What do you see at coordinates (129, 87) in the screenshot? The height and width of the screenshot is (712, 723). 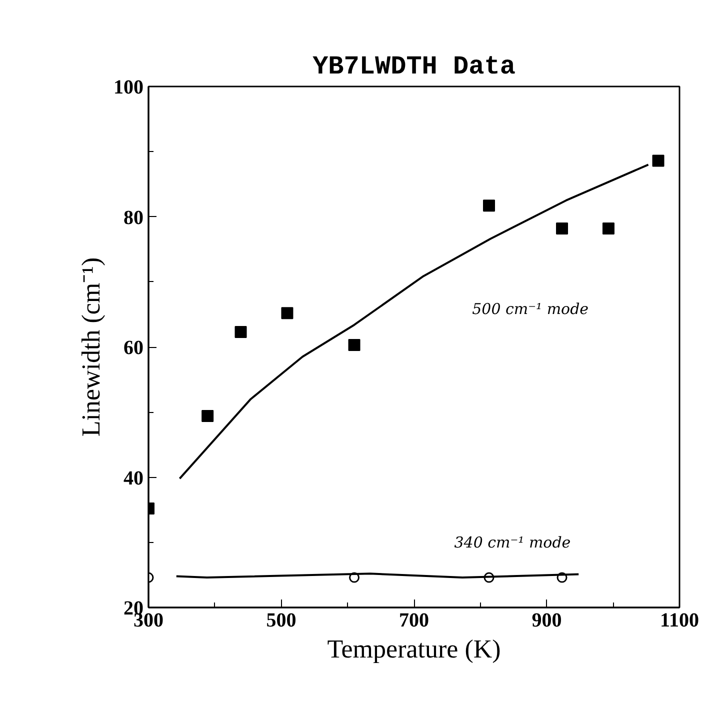 I see `y-tick-label: 100` at bounding box center [129, 87].